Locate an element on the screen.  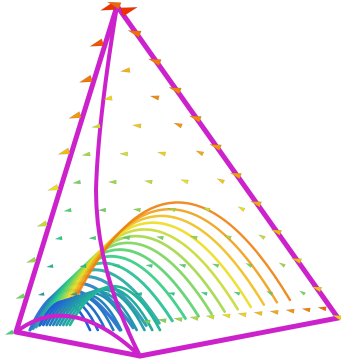
edge-bottom-right is located at coordinates (239, 337).